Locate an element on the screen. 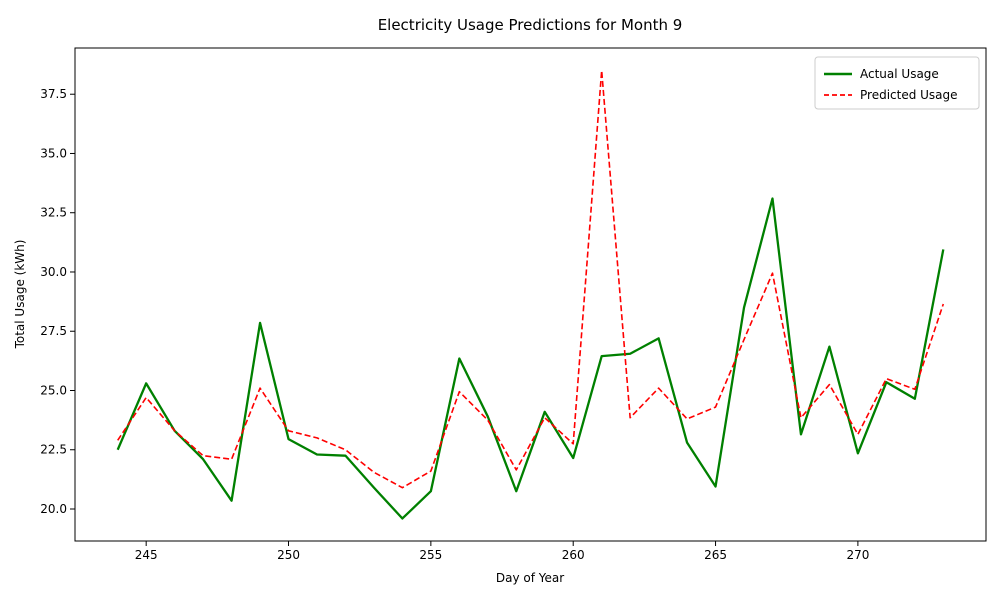  y-tick-label: 37.5 is located at coordinates (53, 94).